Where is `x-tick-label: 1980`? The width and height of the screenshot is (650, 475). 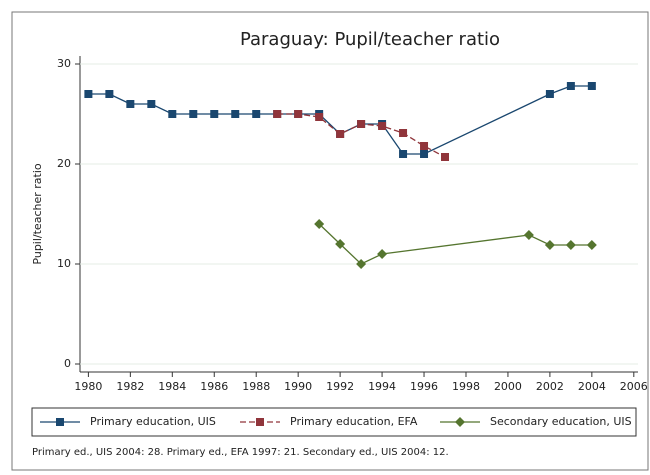 x-tick-label: 1980 is located at coordinates (88, 386).